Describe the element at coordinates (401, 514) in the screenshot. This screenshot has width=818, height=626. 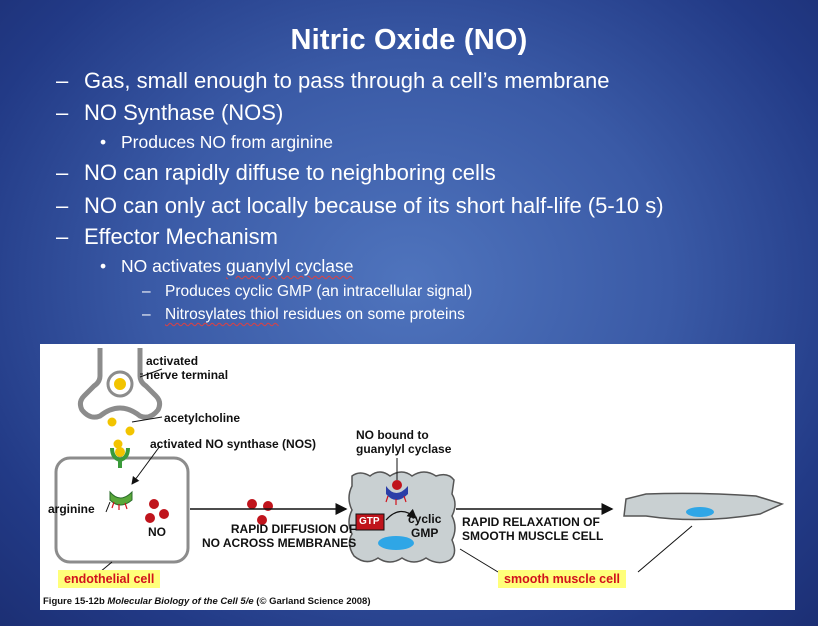
I see `conversion-arrow` at that location.